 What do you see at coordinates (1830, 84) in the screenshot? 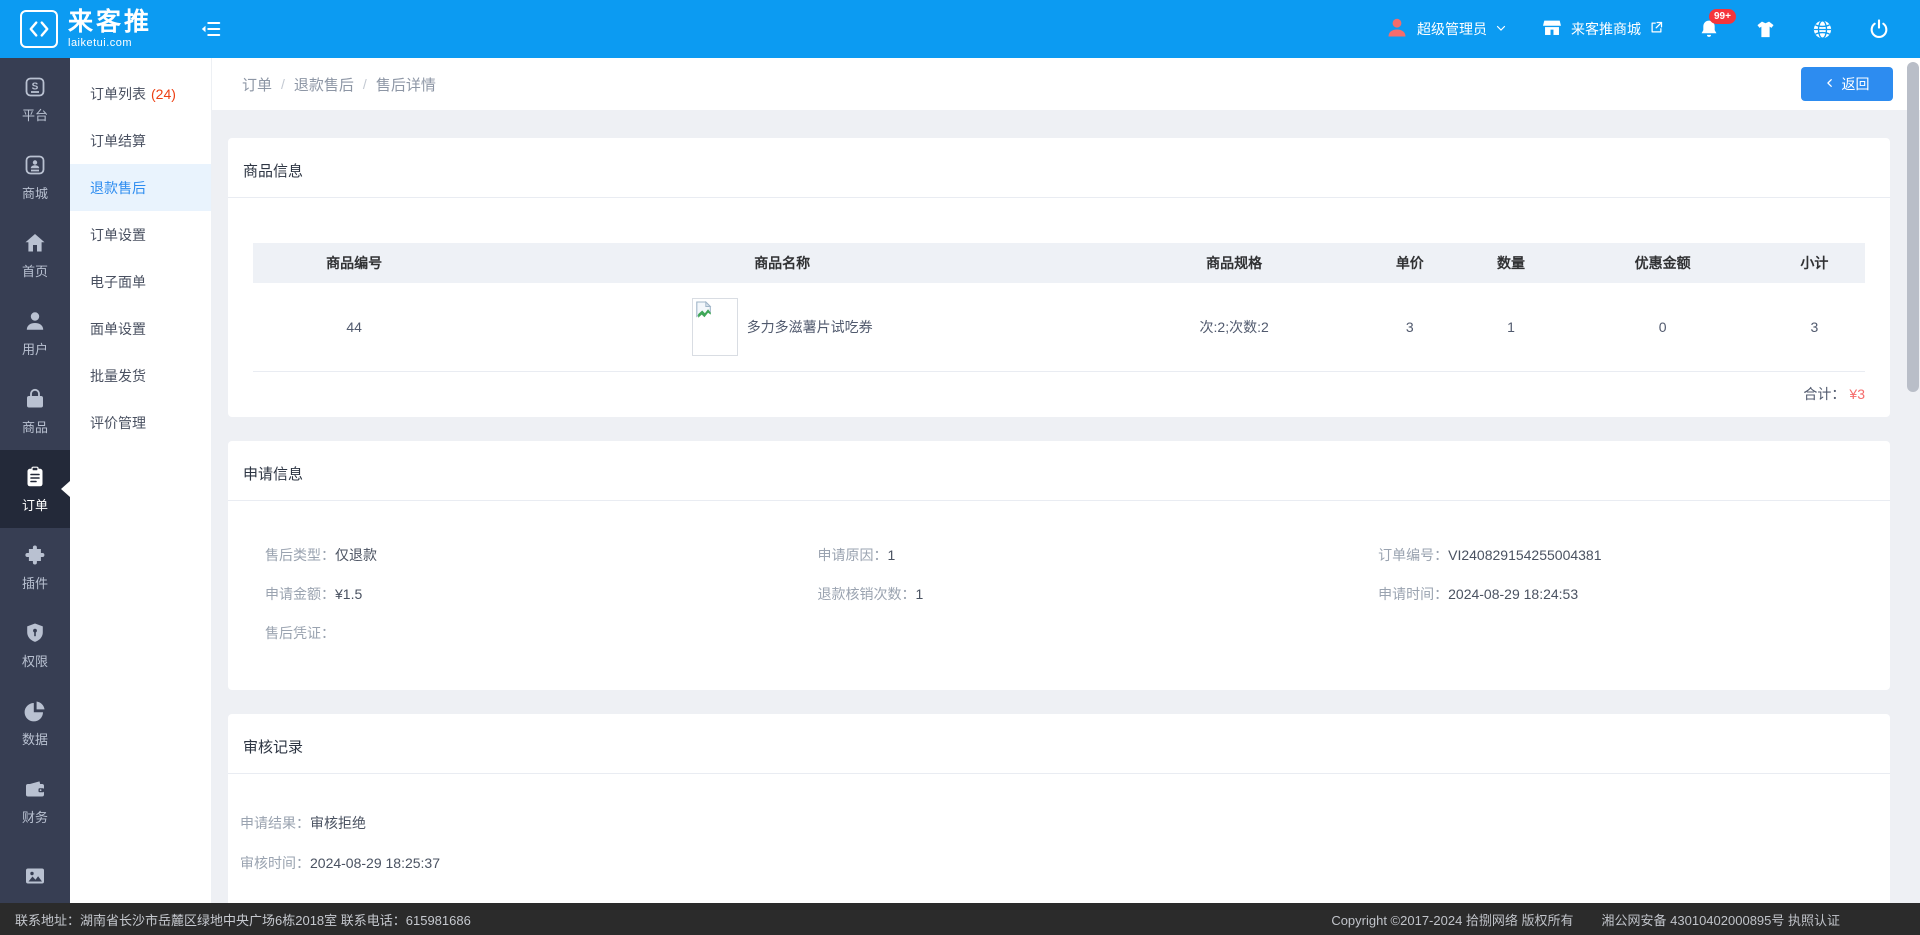
I see `chevron-left-icon` at bounding box center [1830, 84].